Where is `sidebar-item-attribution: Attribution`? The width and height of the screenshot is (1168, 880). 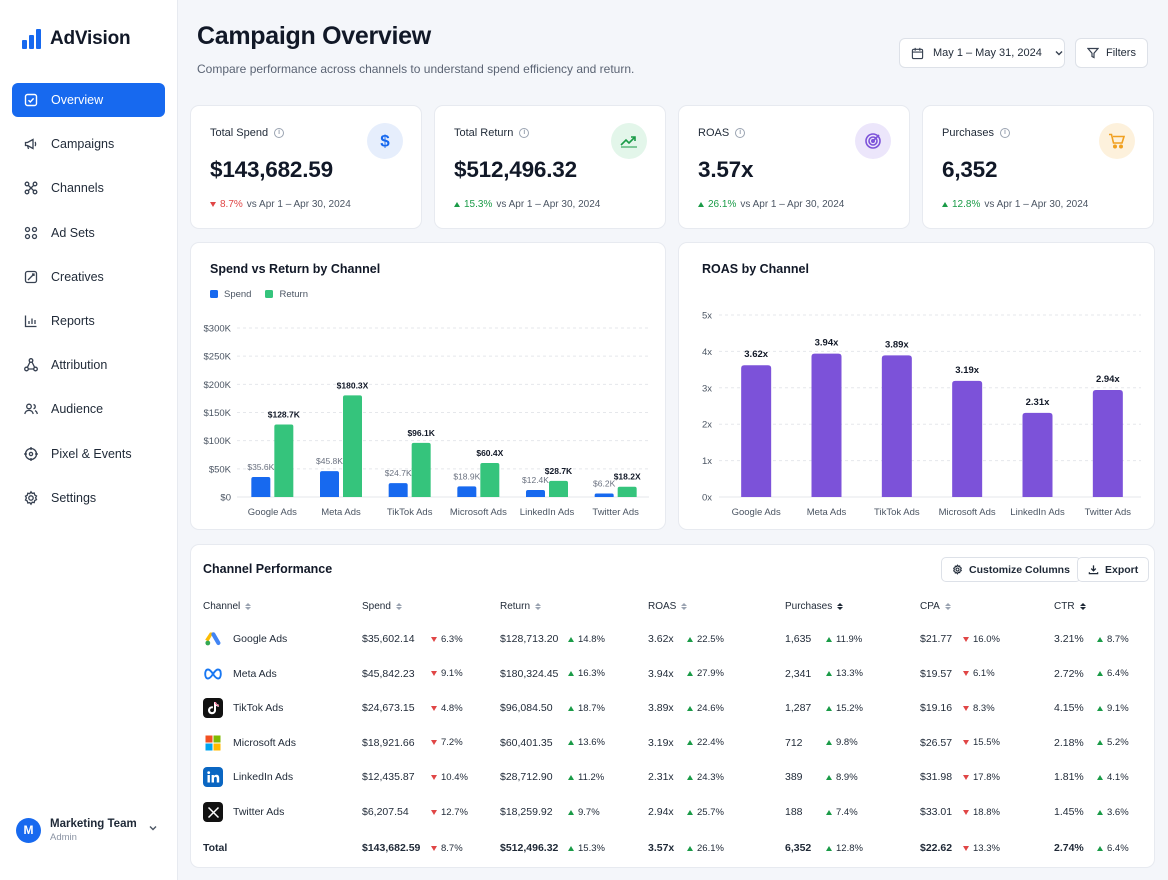 sidebar-item-attribution: Attribution is located at coordinates (88, 365).